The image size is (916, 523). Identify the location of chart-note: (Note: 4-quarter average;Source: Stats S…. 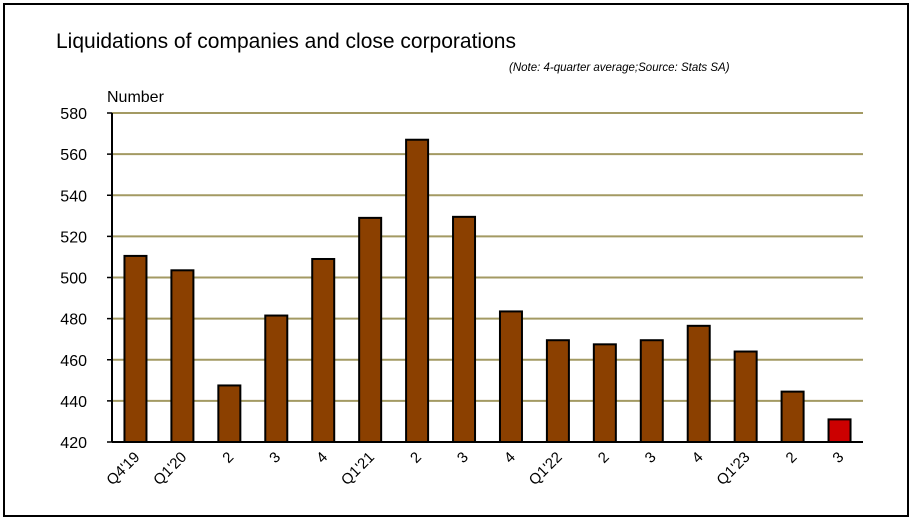
(619, 68).